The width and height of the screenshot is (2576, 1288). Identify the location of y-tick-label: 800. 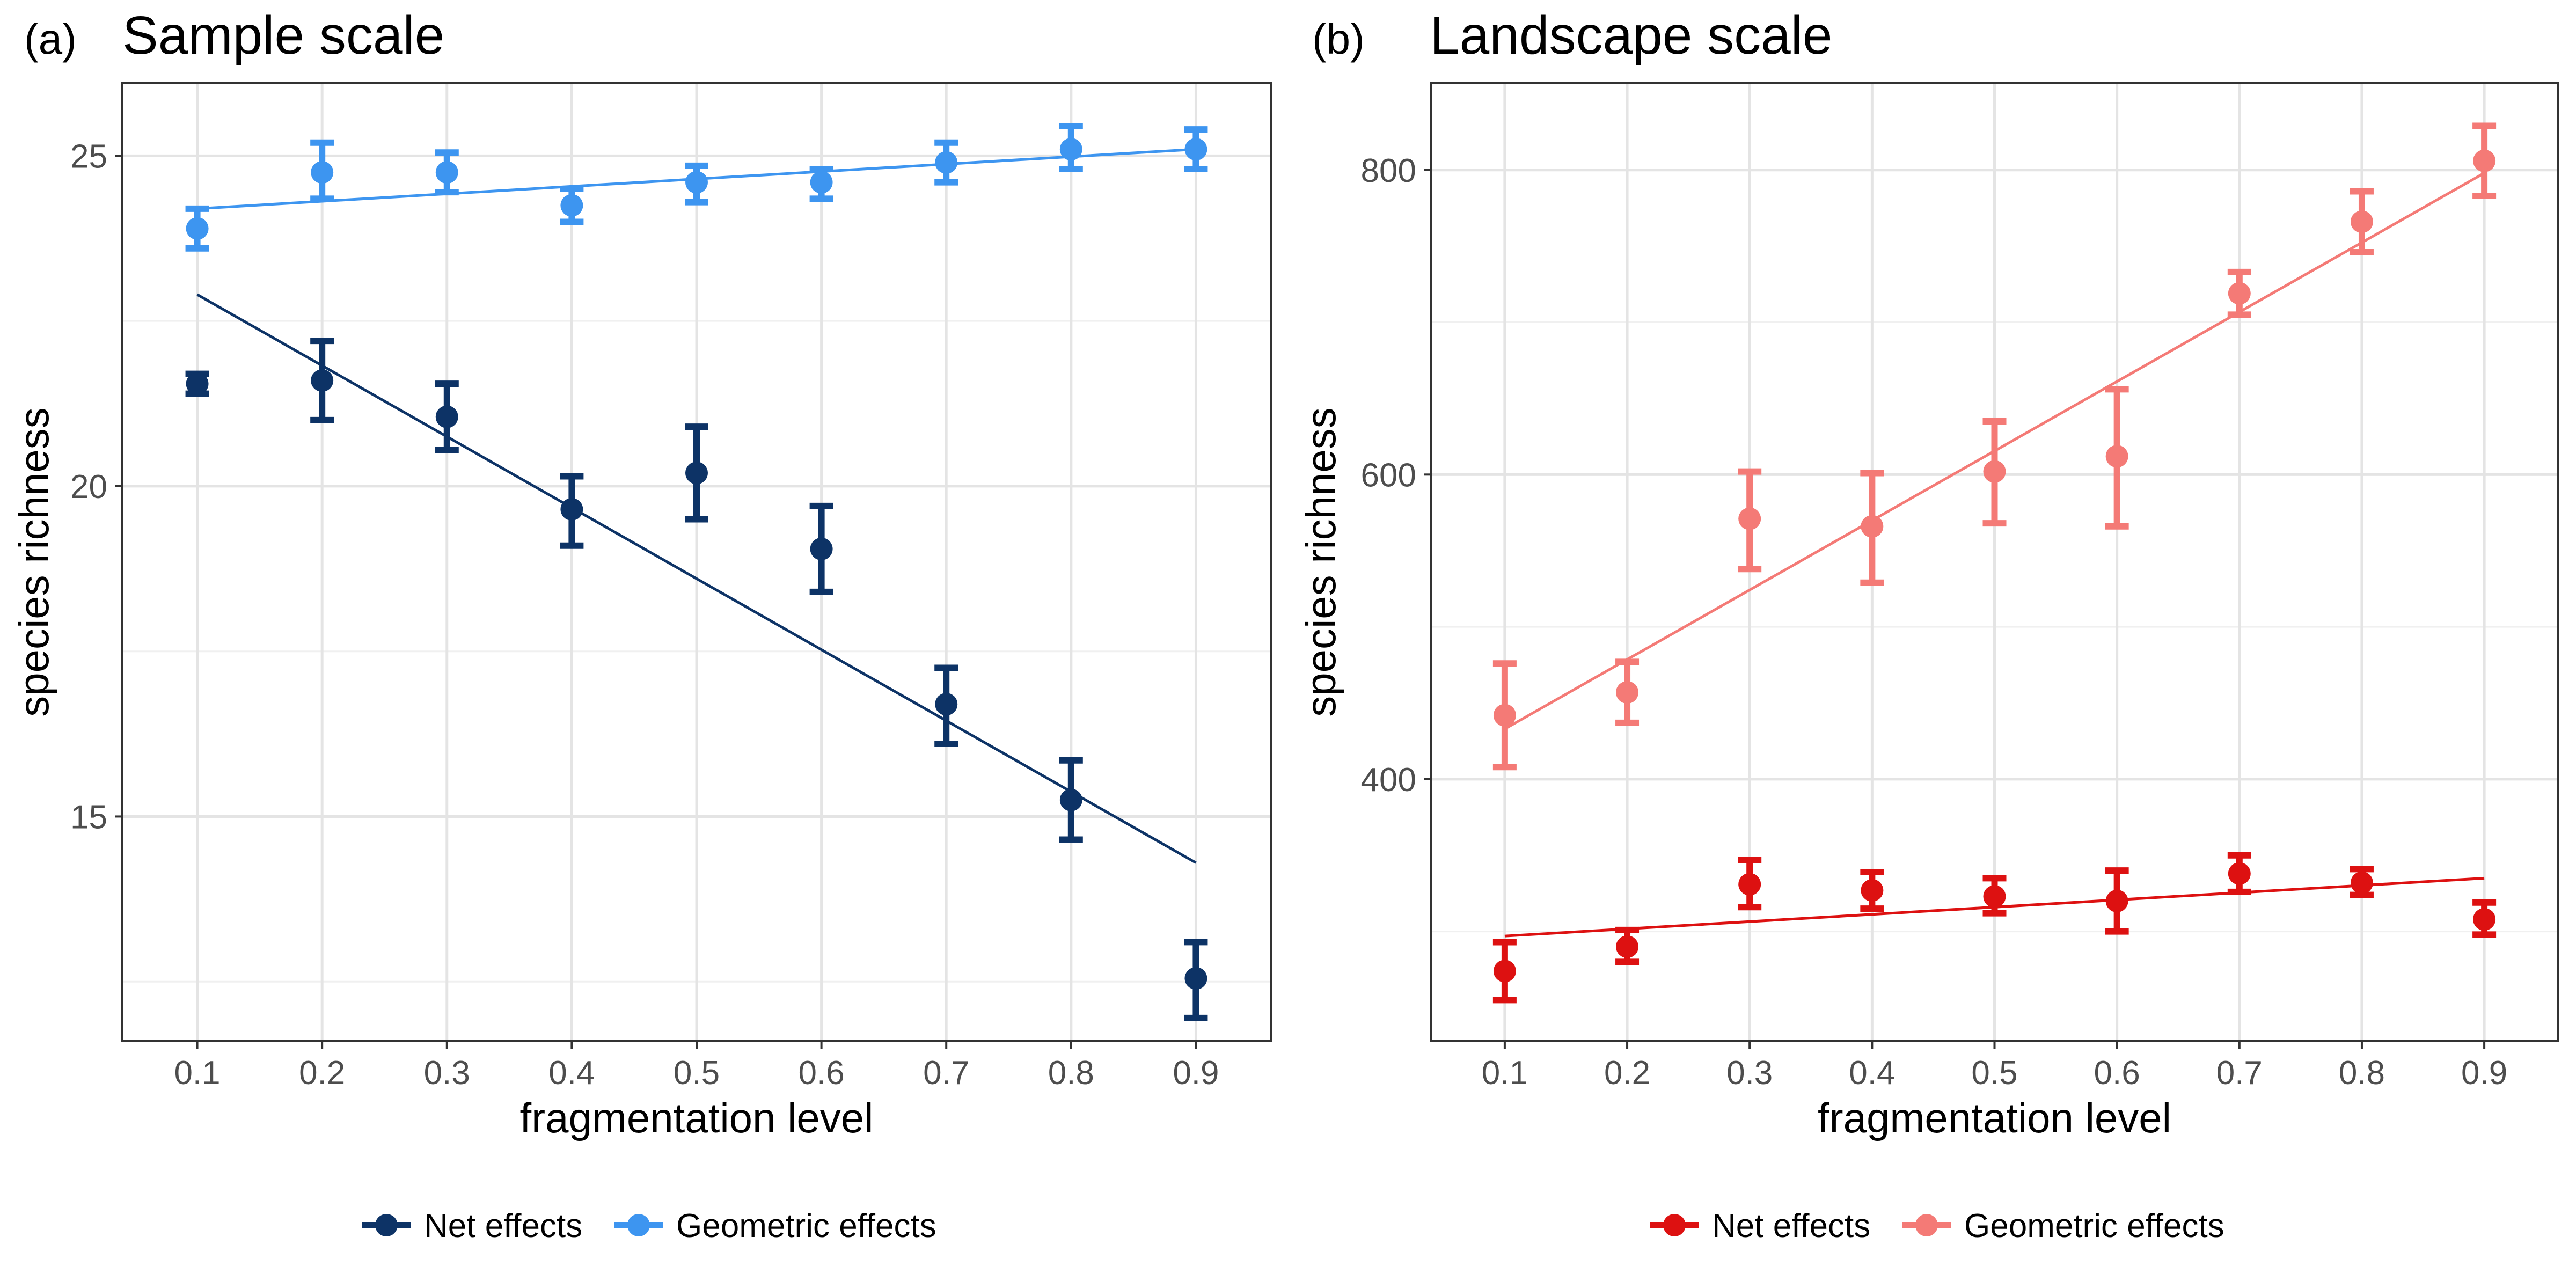
(1388, 170).